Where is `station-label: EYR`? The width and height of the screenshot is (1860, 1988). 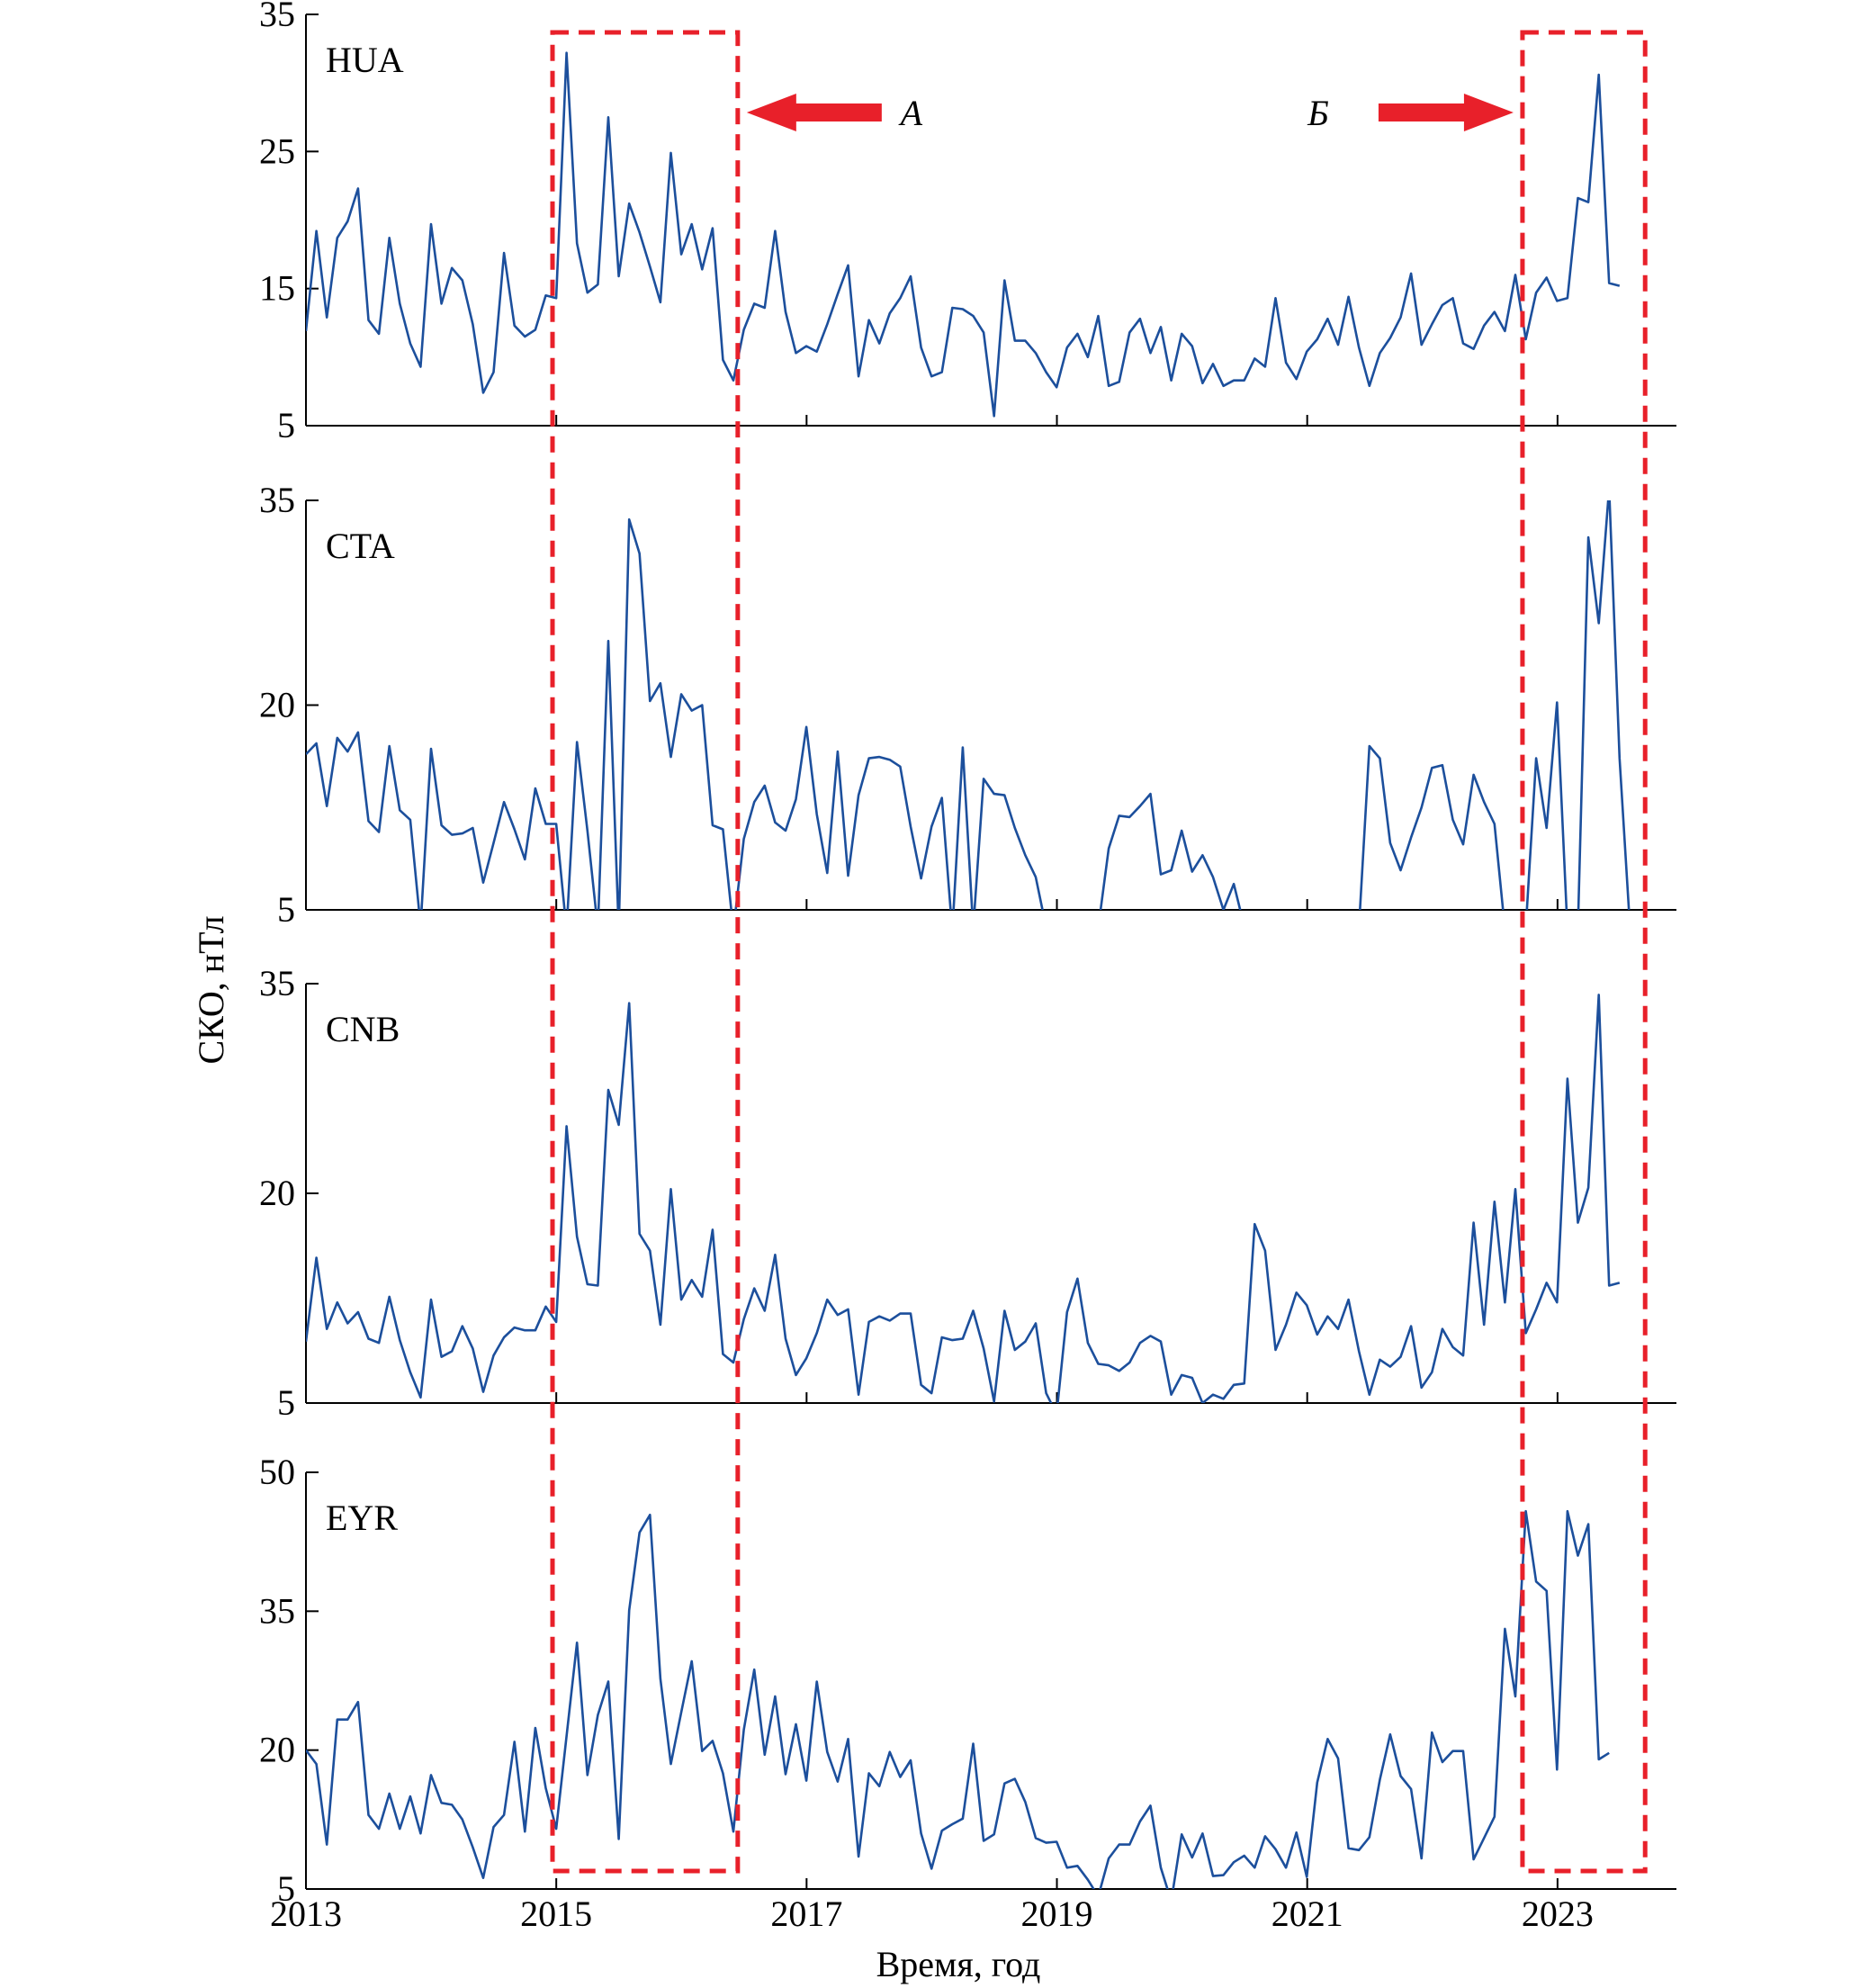 station-label: EYR is located at coordinates (362, 1518).